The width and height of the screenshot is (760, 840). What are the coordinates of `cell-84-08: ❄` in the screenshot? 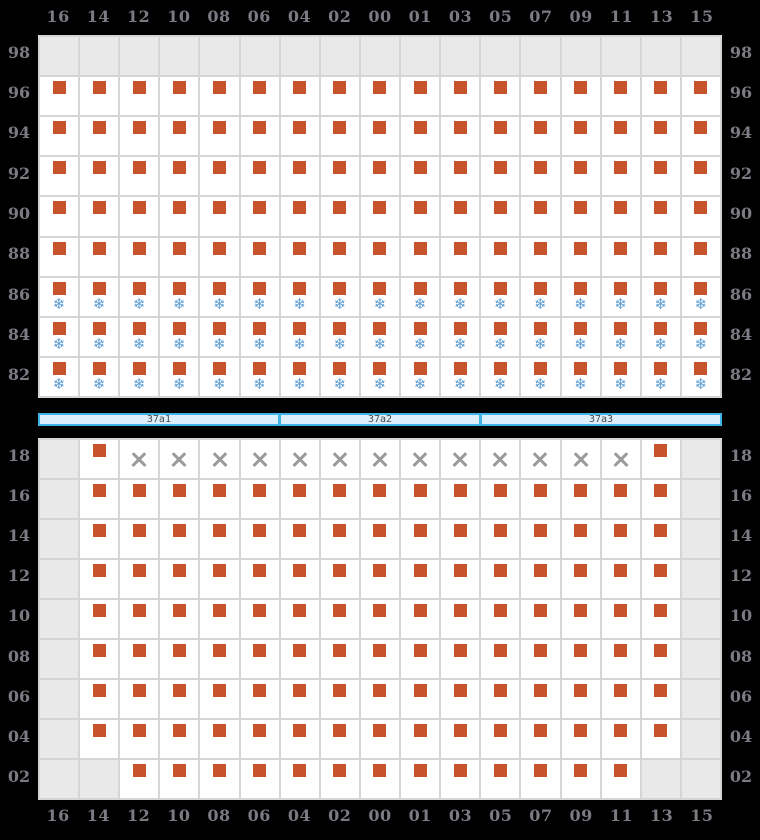 It's located at (219, 336).